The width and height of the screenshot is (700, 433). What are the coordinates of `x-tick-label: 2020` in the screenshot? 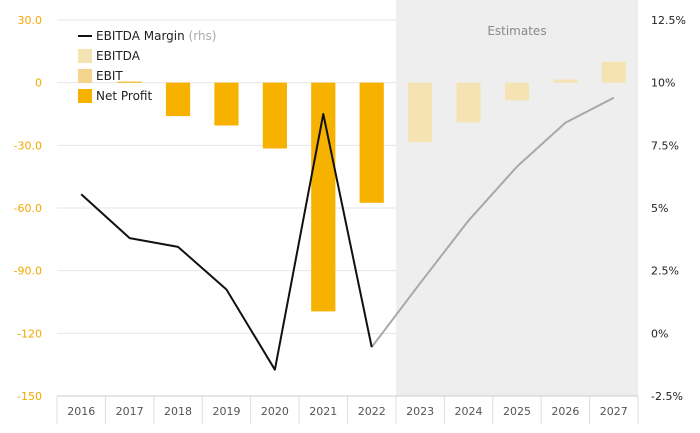 It's located at (275, 411).